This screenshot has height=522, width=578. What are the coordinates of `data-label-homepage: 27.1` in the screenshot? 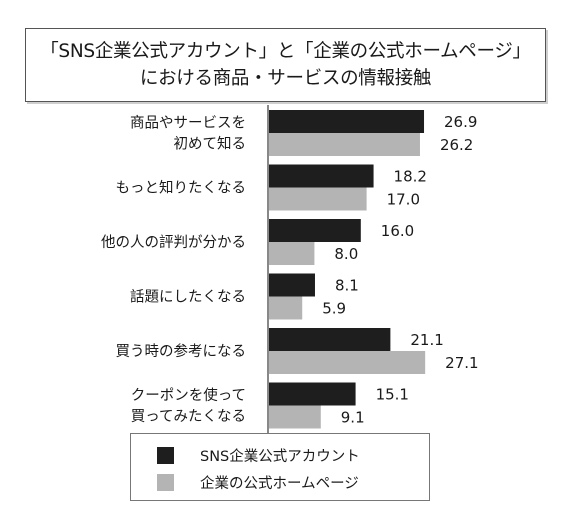 It's located at (461, 363).